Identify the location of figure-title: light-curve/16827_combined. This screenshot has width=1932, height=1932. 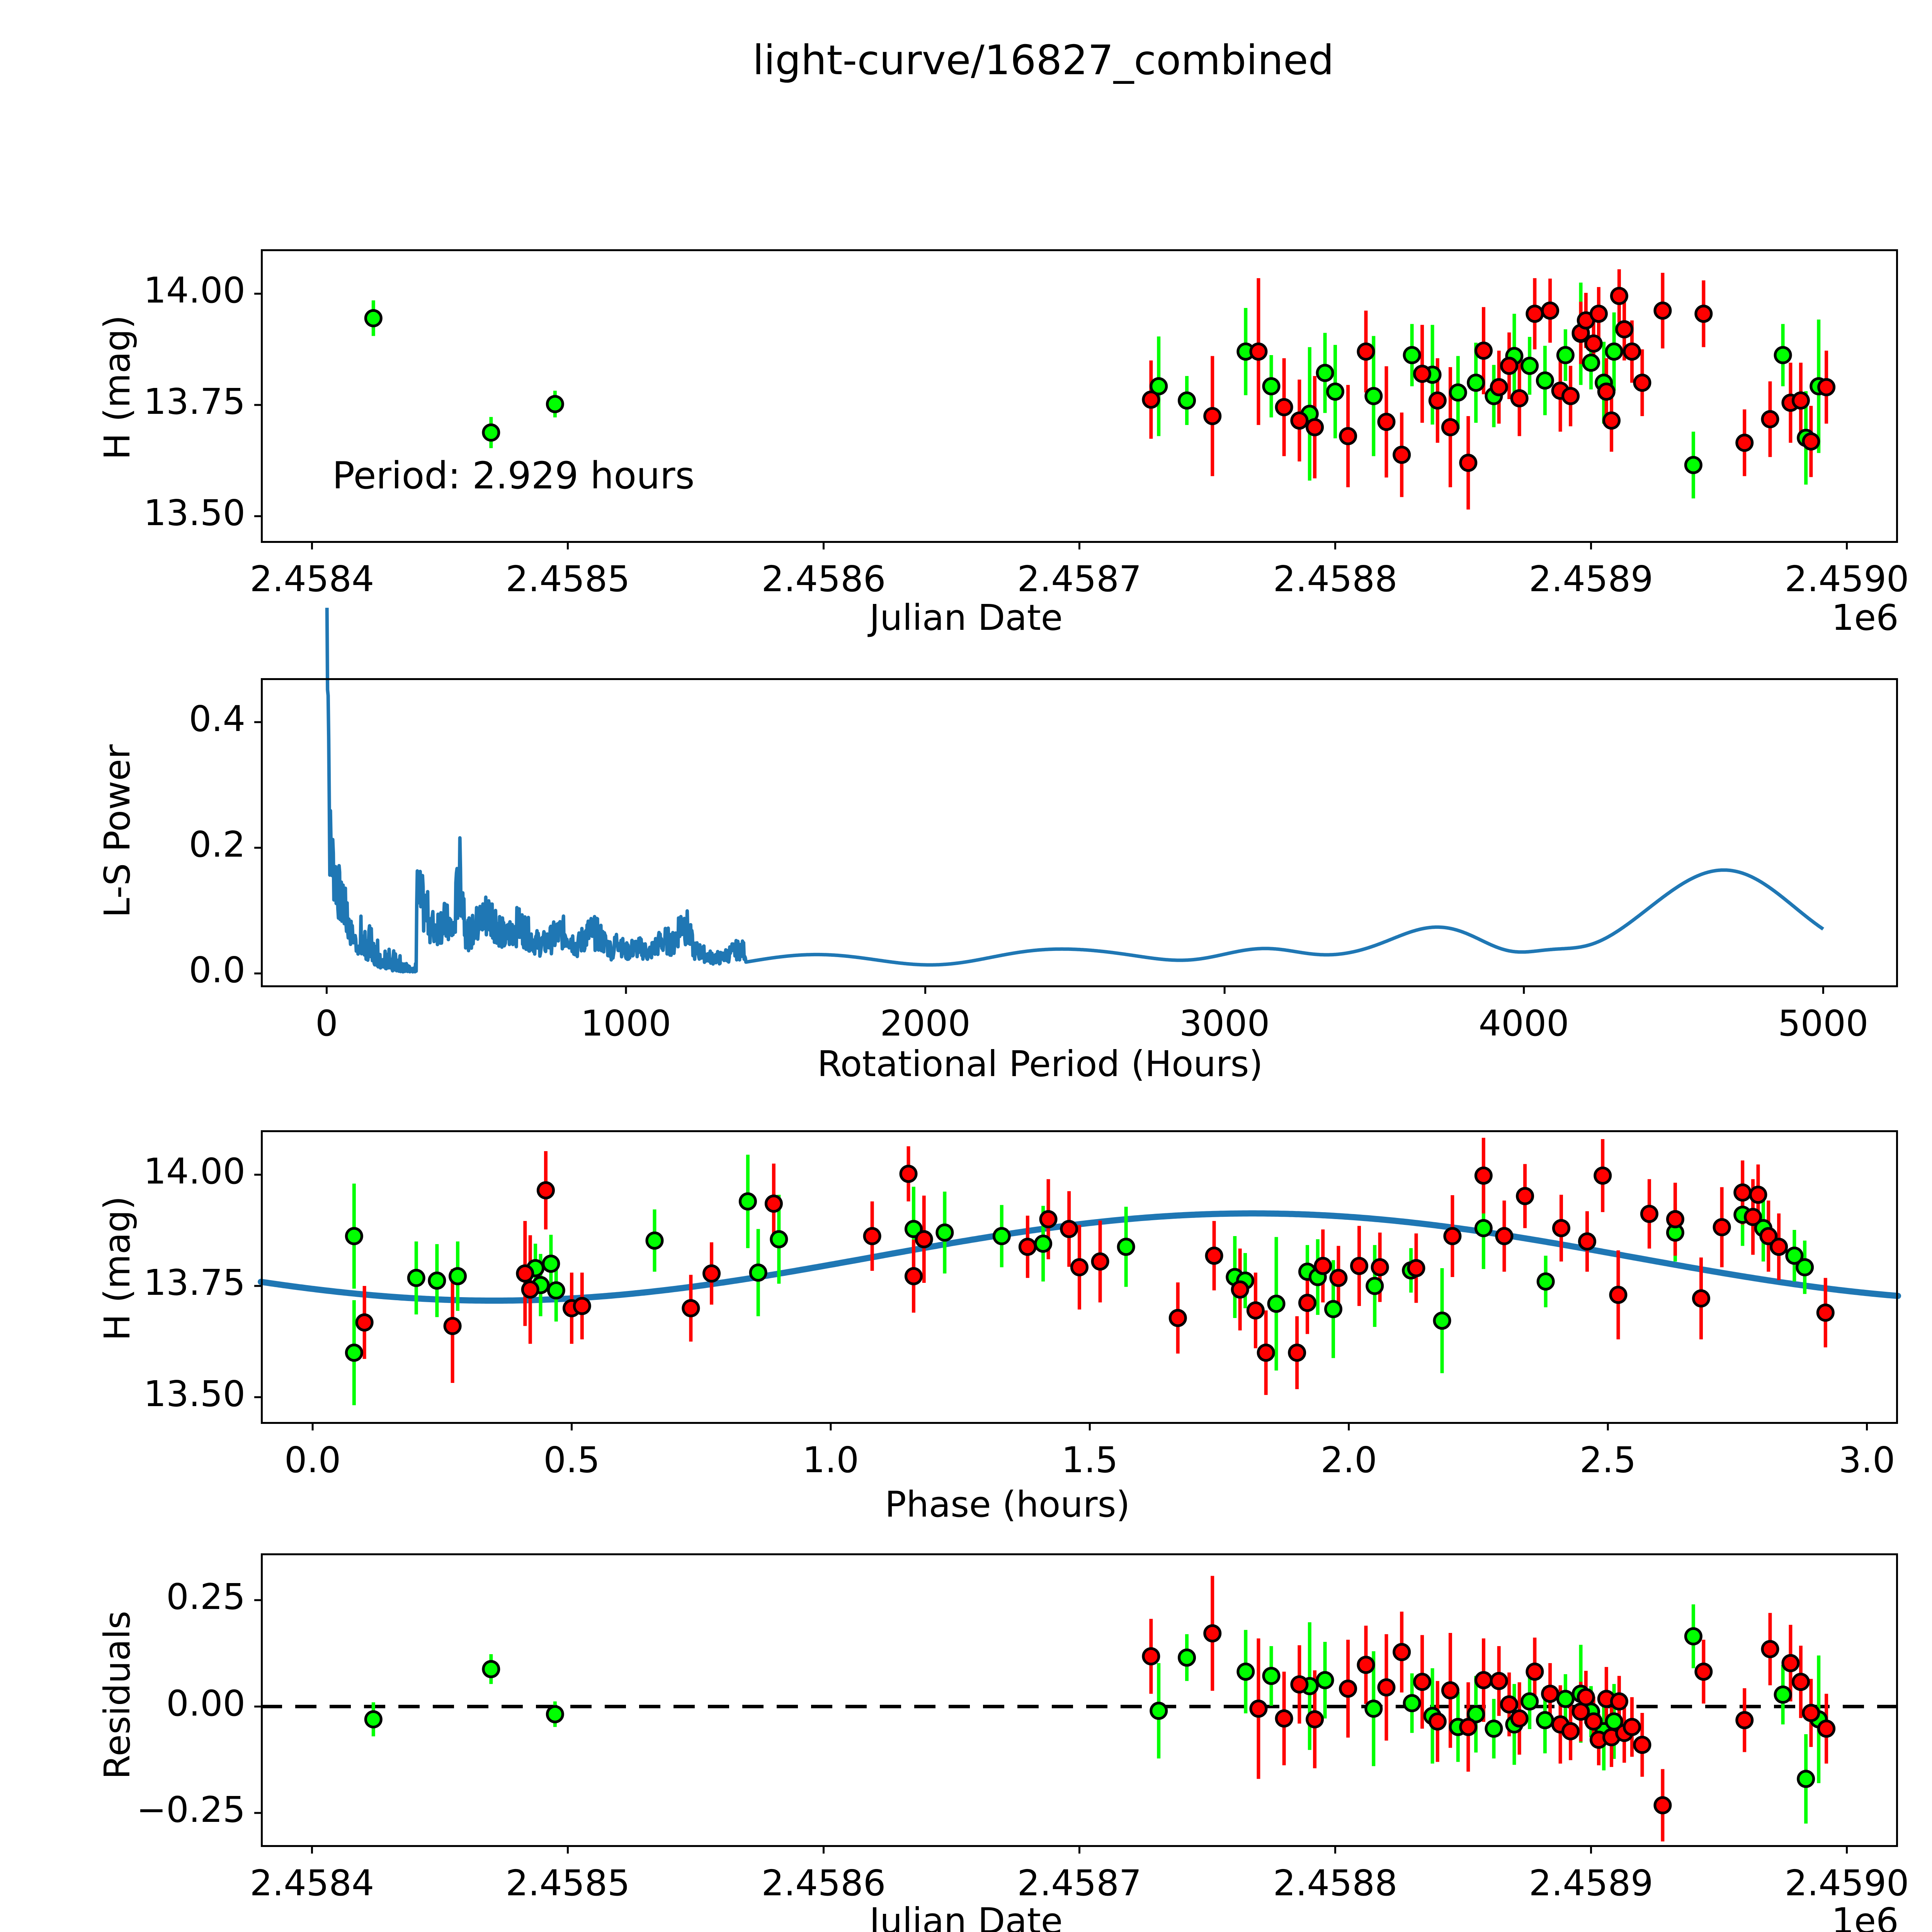
(1043, 61).